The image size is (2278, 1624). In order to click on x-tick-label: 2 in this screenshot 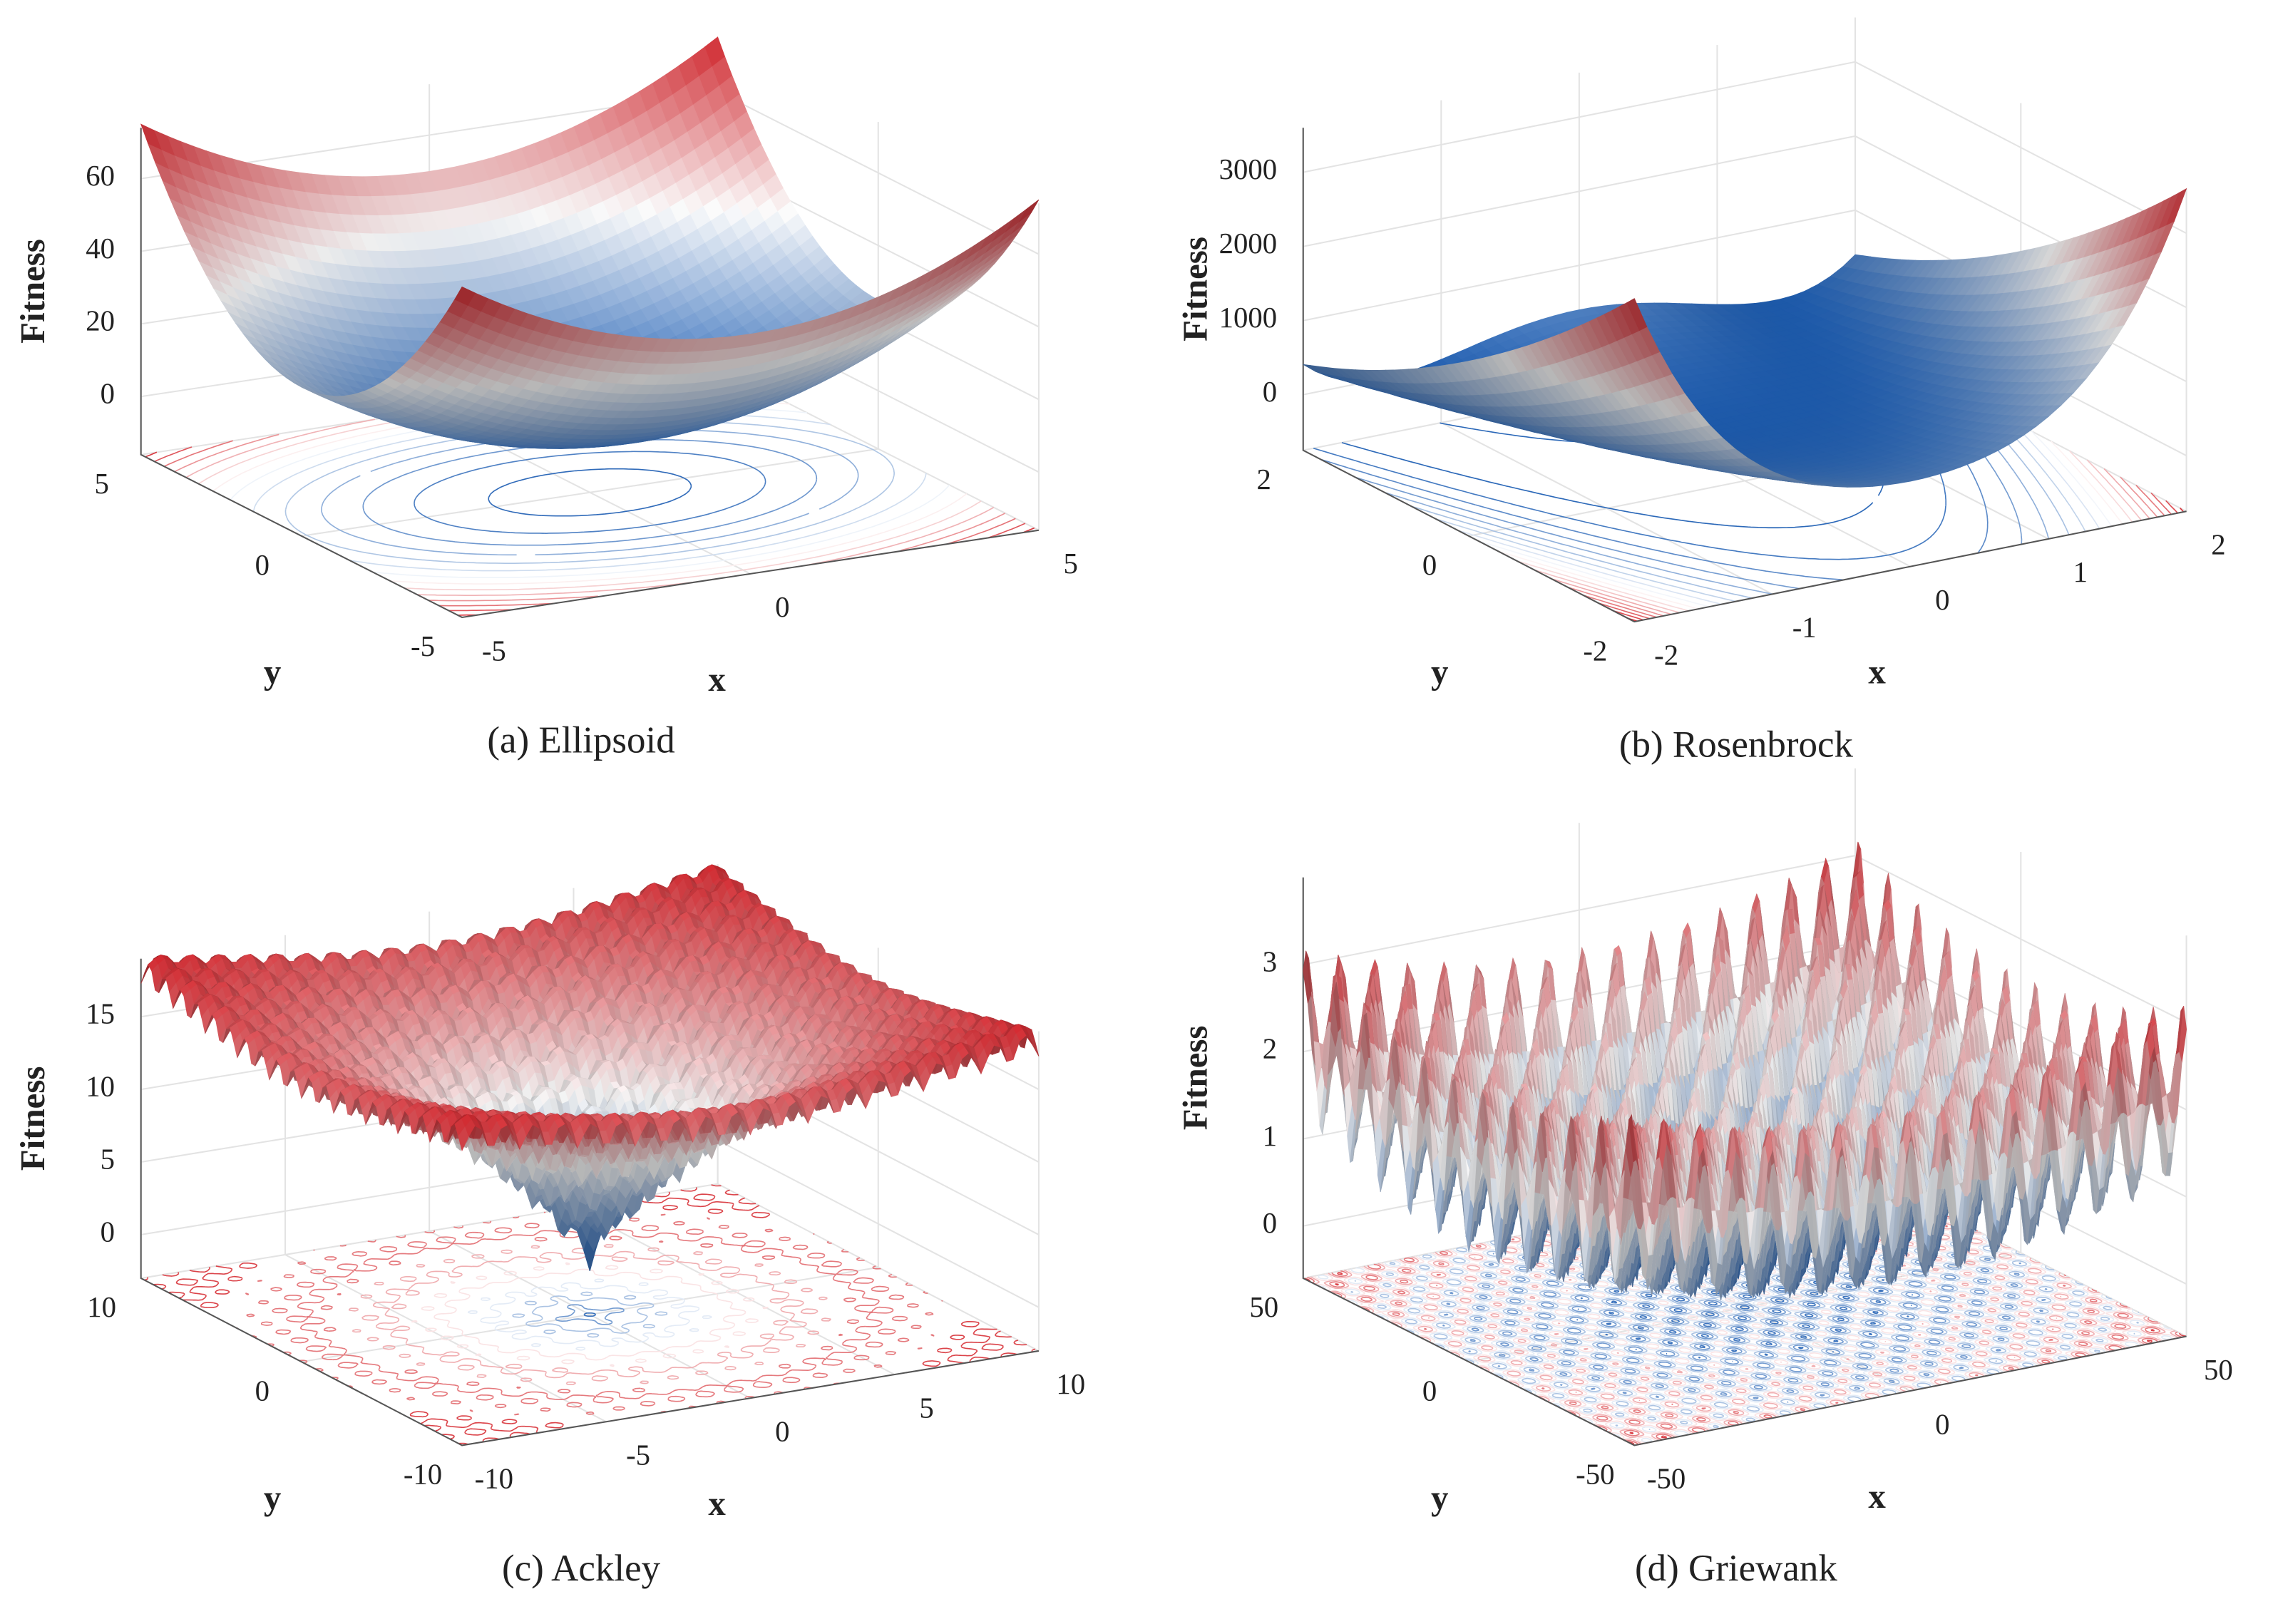, I will do `click(2218, 545)`.